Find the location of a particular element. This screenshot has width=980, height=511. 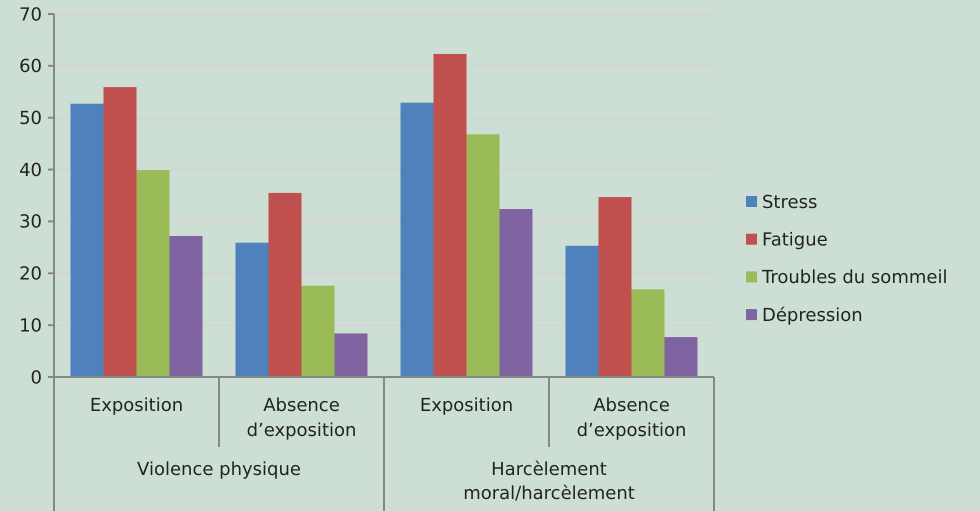

legend-label: Dépression is located at coordinates (812, 315).